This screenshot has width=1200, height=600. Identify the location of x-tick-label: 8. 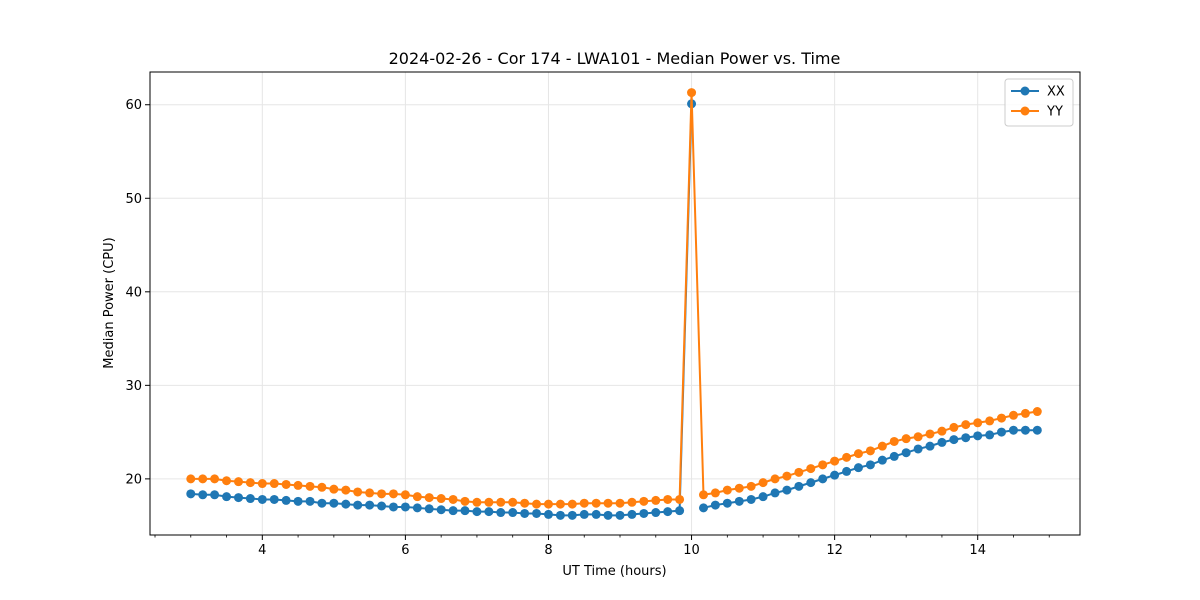
(548, 550).